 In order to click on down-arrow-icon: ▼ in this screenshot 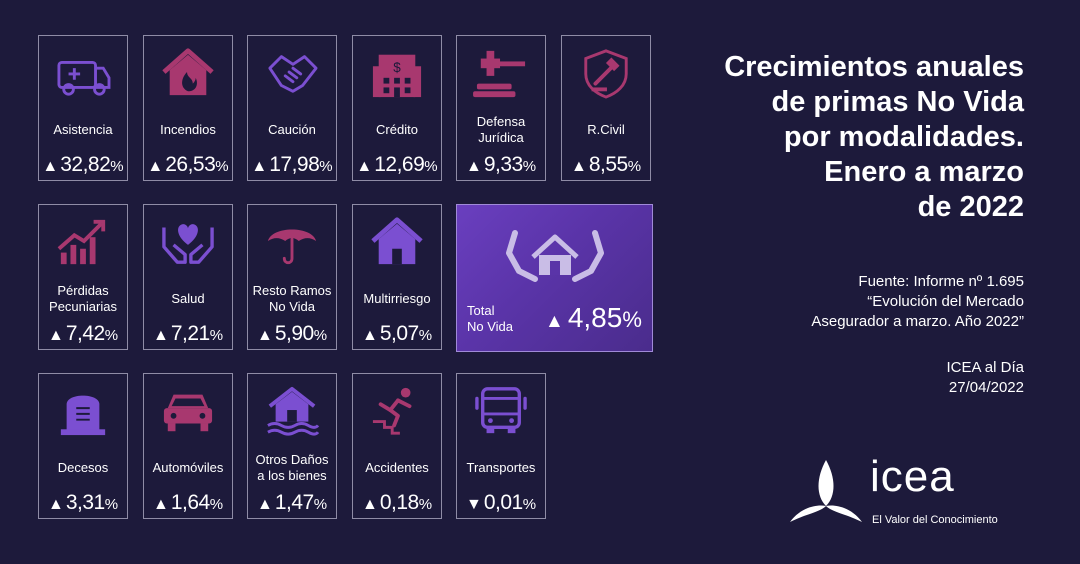, I will do `click(473, 504)`.